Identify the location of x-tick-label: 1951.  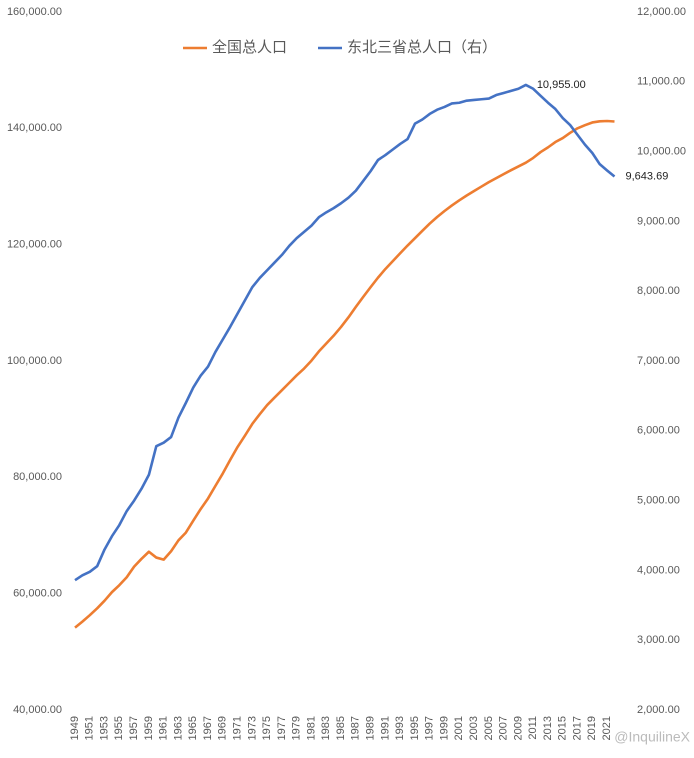
(90, 728).